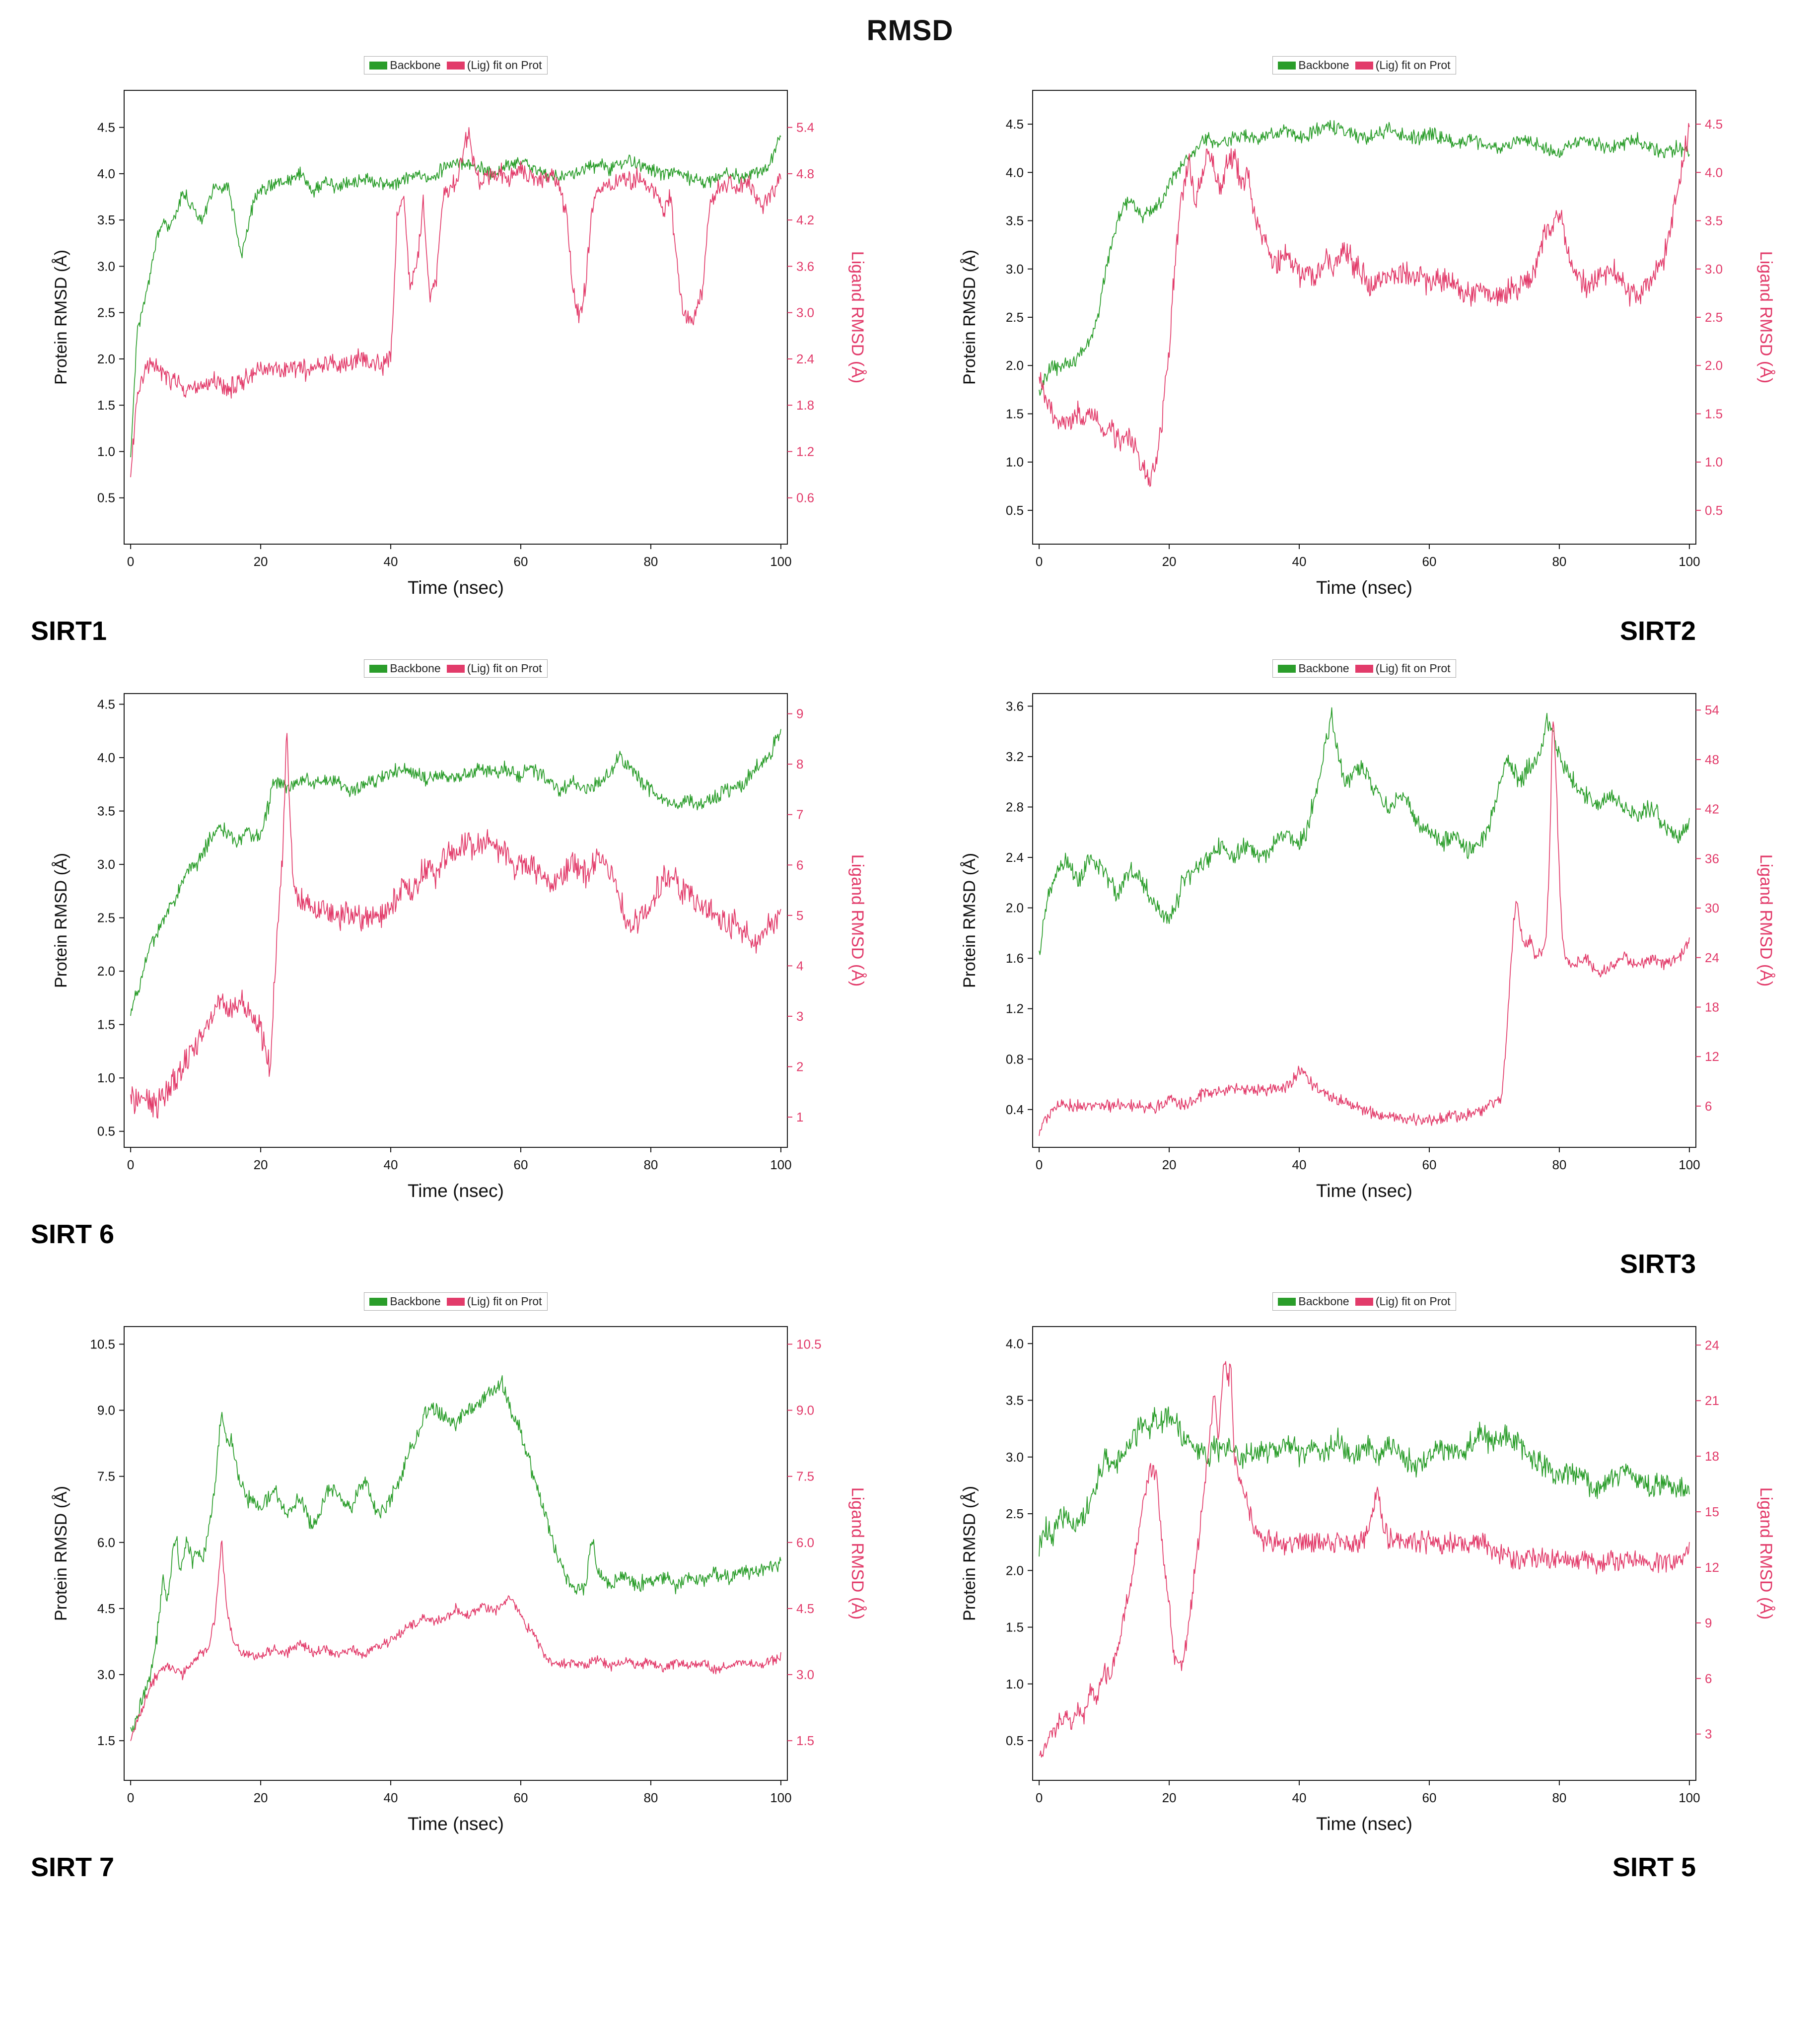  Describe the element at coordinates (1689, 561) in the screenshot. I see `svg-text: 100` at that location.